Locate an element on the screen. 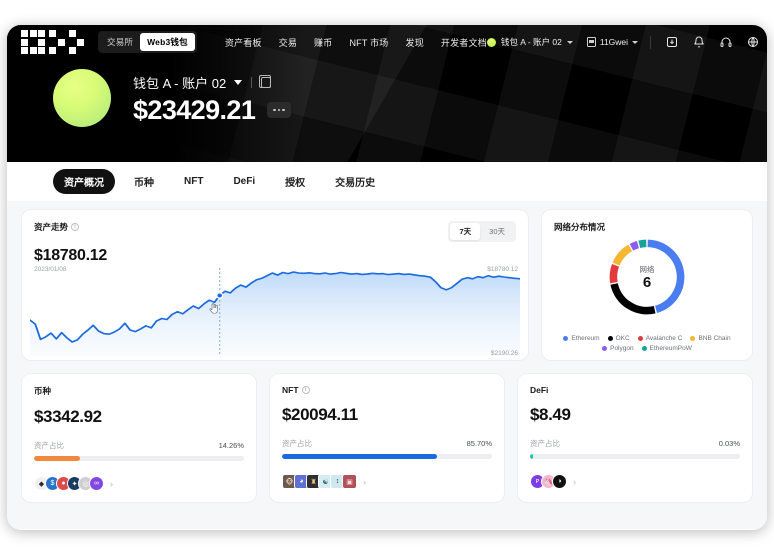 The height and width of the screenshot is (558, 774). donut-chart is located at coordinates (647, 277).